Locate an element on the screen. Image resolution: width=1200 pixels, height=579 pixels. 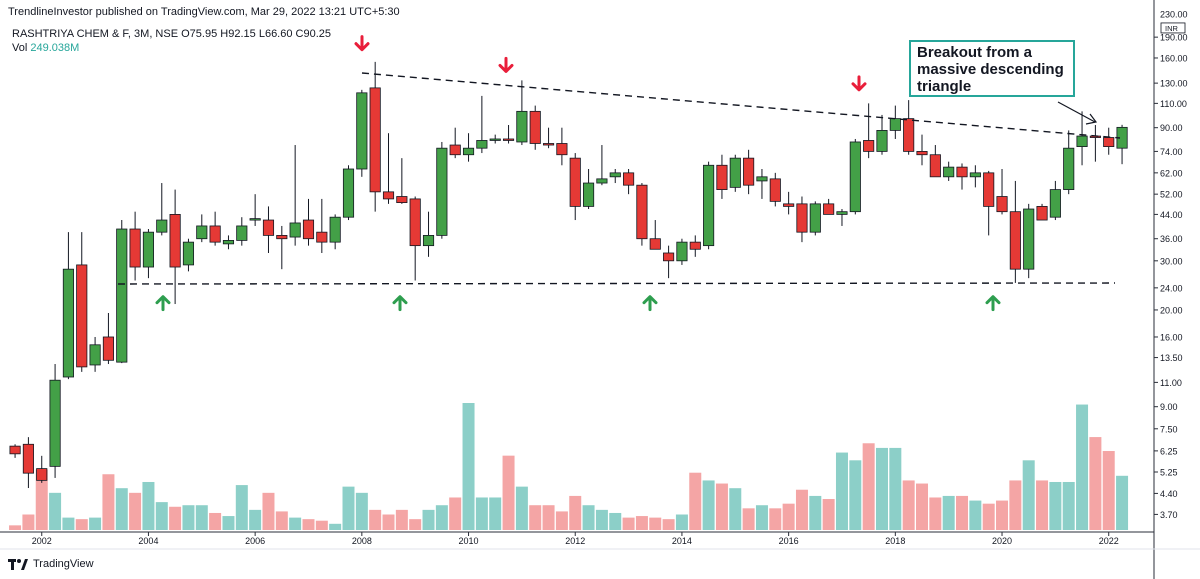
annotation-line: triangle is located at coordinates (944, 86).